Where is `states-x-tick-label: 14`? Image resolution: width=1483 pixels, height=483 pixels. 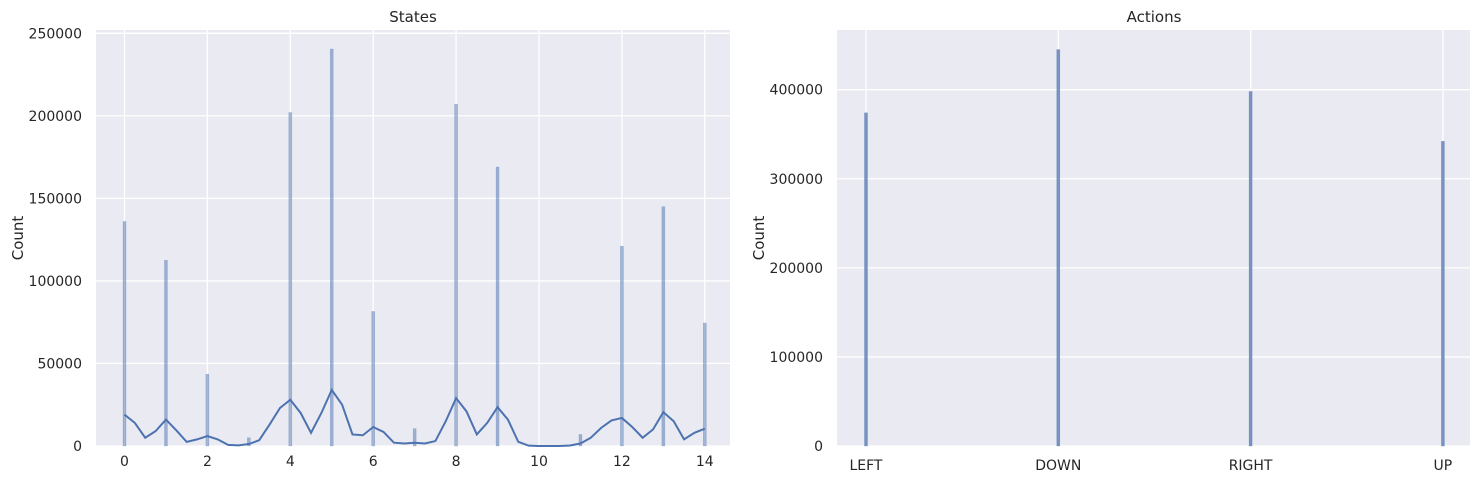
states-x-tick-label: 14 is located at coordinates (705, 462).